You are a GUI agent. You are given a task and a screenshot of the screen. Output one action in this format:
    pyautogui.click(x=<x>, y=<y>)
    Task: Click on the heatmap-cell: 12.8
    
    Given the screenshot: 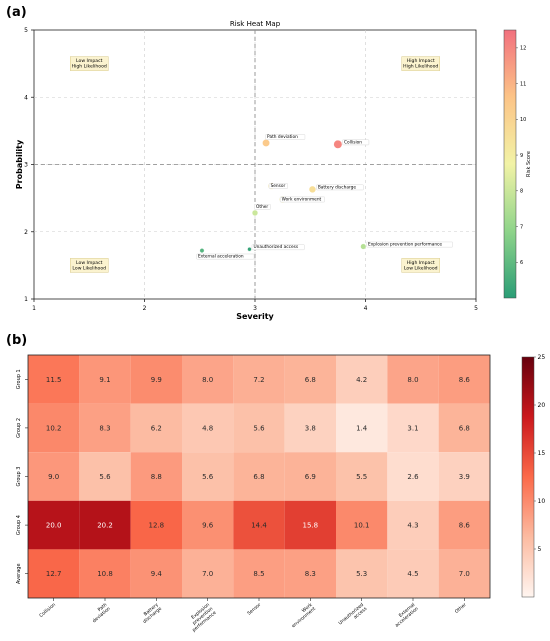 What is the action you would take?
    pyautogui.click(x=156, y=525)
    